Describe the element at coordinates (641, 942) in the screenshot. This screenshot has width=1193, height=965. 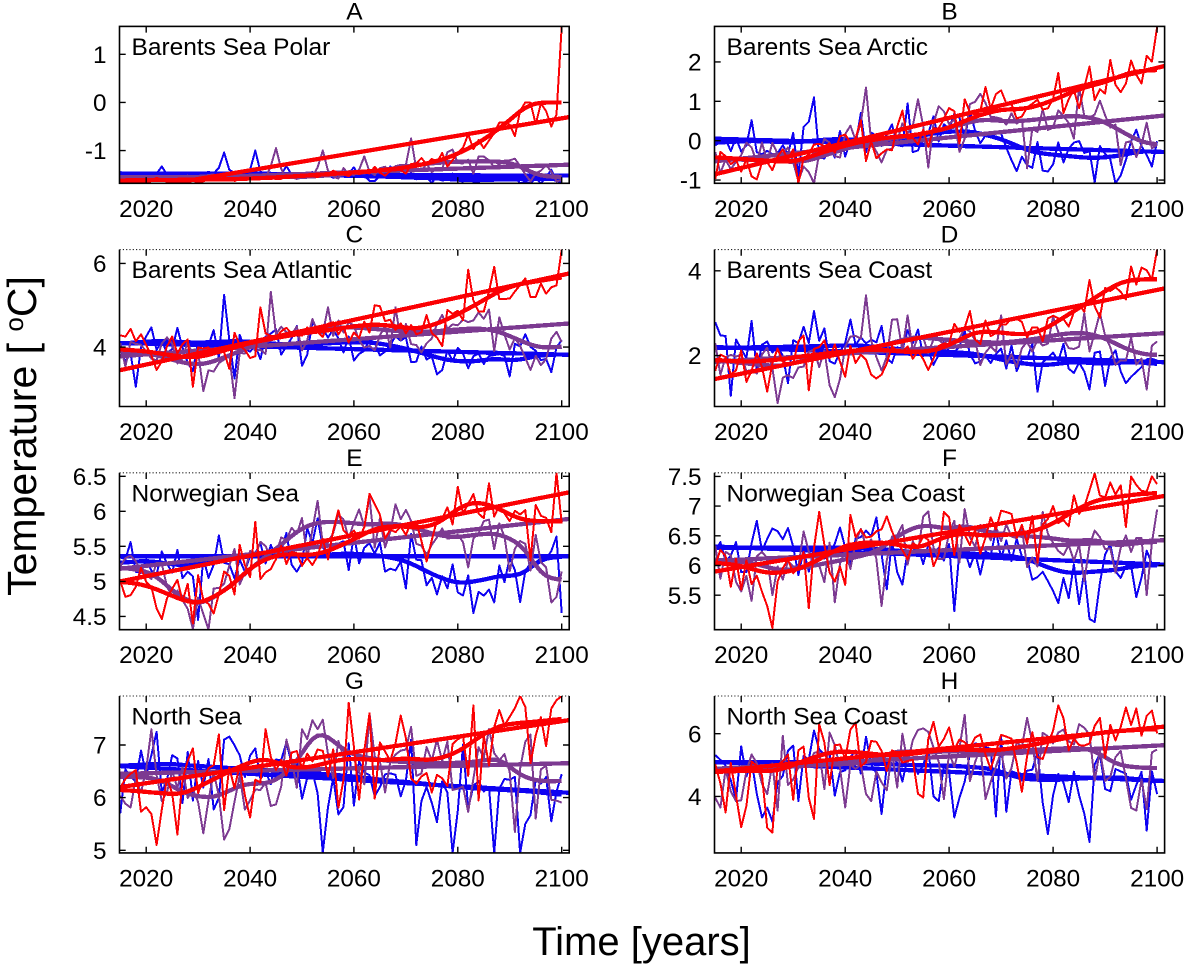
I see `svg-text: Time [years]` at that location.